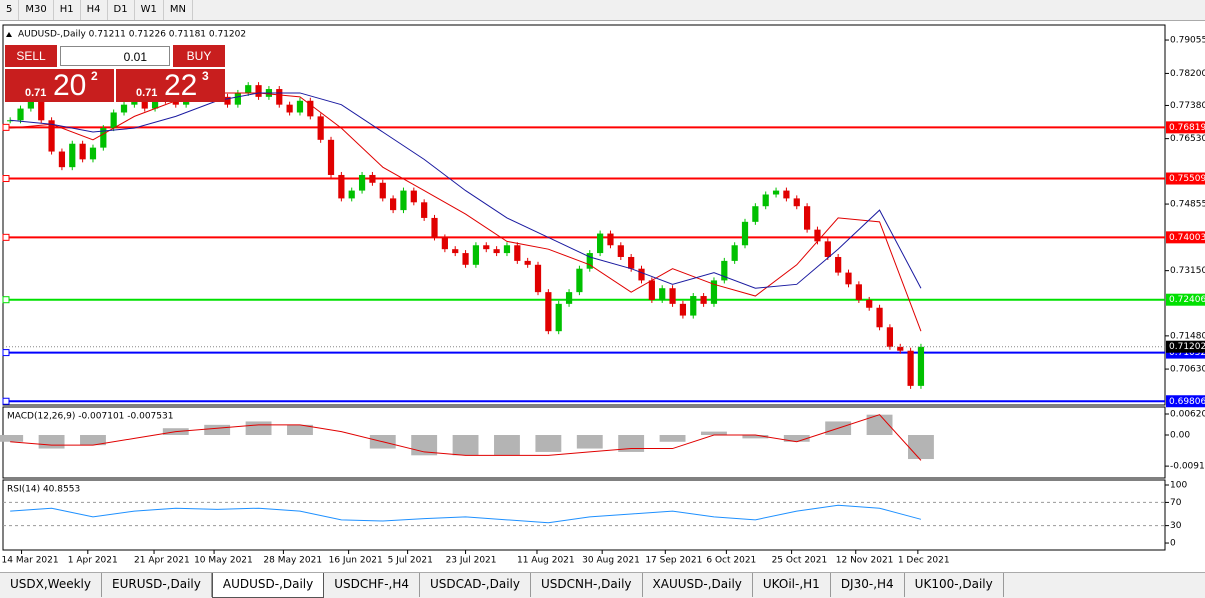 Image resolution: width=1205 pixels, height=598 pixels. What do you see at coordinates (1187, 238) in the screenshot?
I see `level-tag: 0.74003` at bounding box center [1187, 238].